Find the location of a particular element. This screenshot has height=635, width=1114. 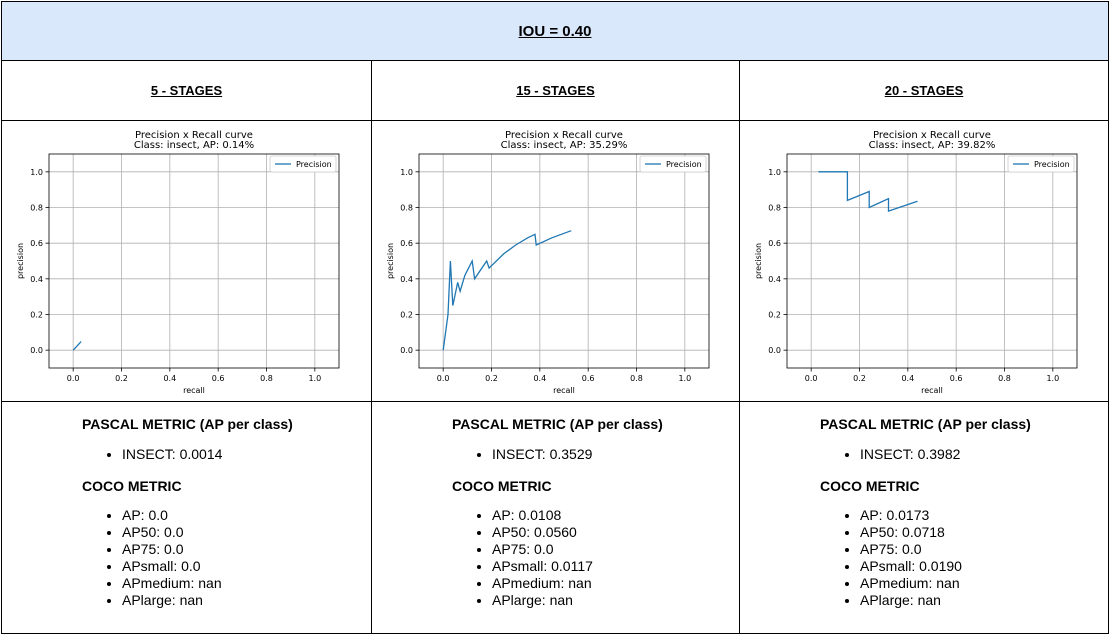

coco-metric-item: AP50: 0.0718 is located at coordinates (945, 532).